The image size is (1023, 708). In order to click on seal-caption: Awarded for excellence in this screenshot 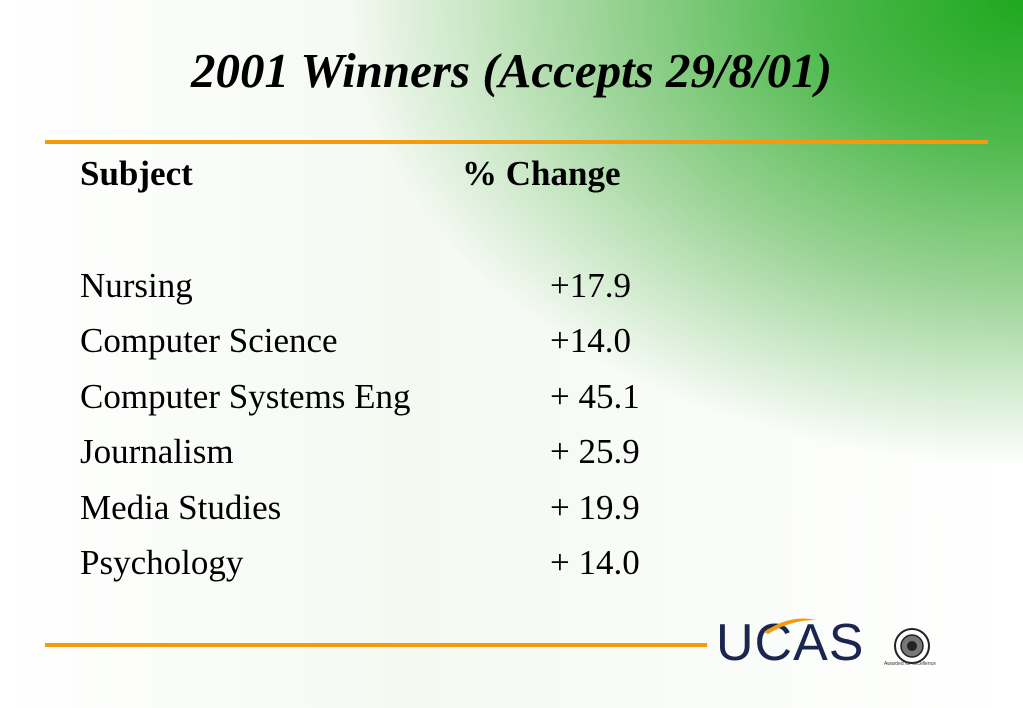, I will do `click(910, 664)`.